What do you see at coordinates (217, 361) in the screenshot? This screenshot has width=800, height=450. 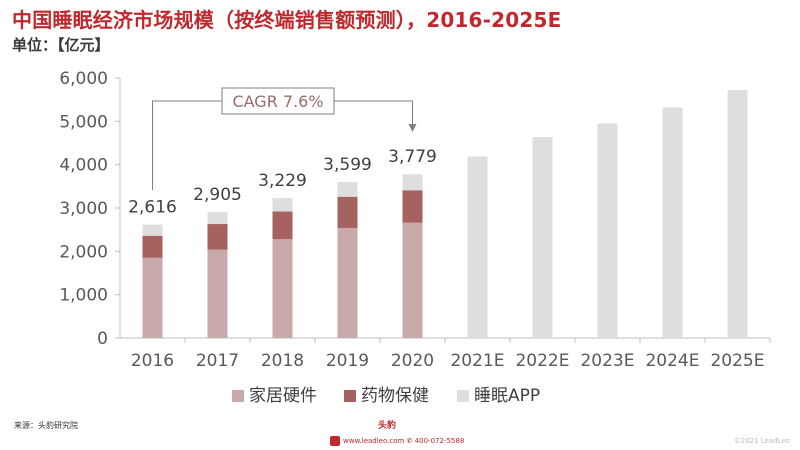 I see `x-tick-label: 2017` at bounding box center [217, 361].